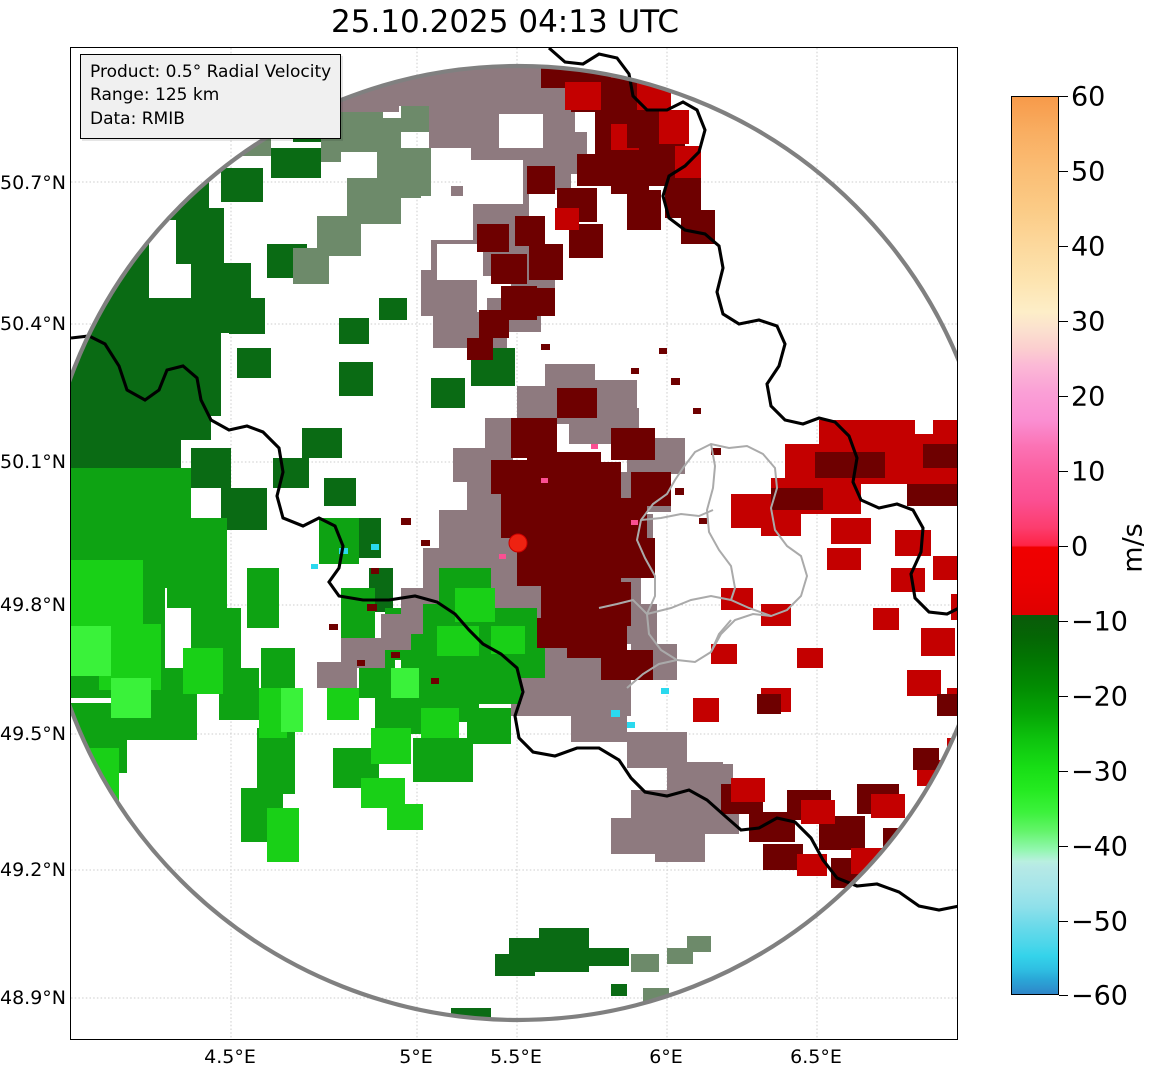  What do you see at coordinates (33, 998) in the screenshot?
I see `y-tick-label: 48.9°N` at bounding box center [33, 998].